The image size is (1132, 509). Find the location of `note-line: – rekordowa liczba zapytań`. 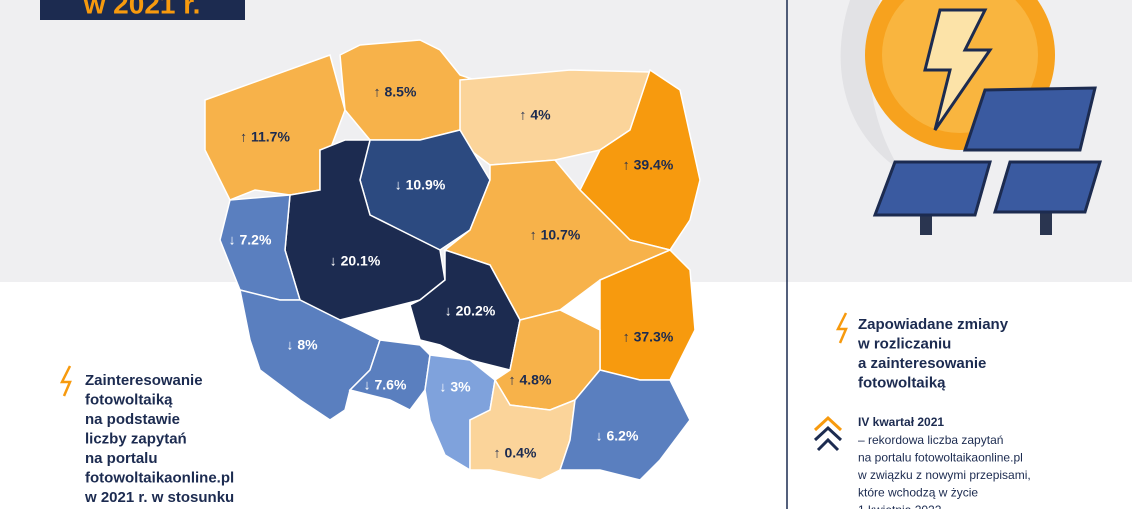

note-line: – rekordowa liczba zapytań is located at coordinates (930, 440).